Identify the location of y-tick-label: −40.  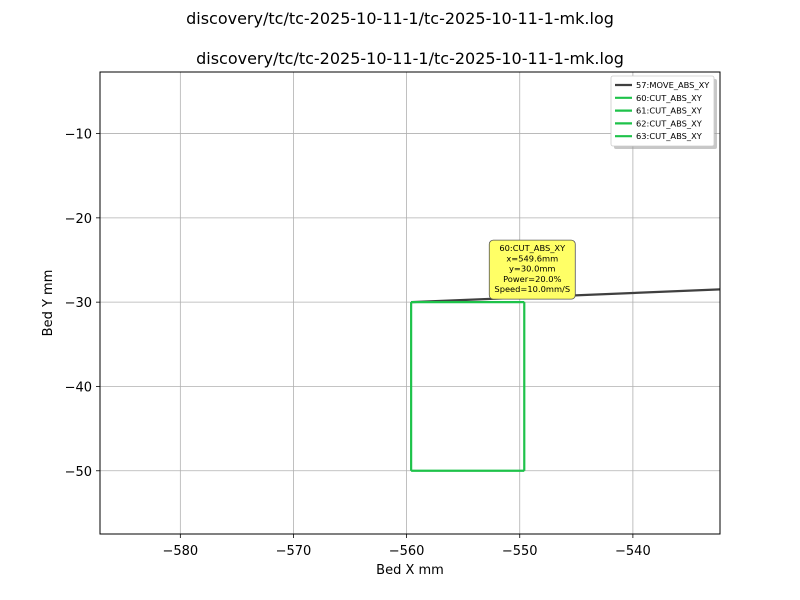
(78, 387).